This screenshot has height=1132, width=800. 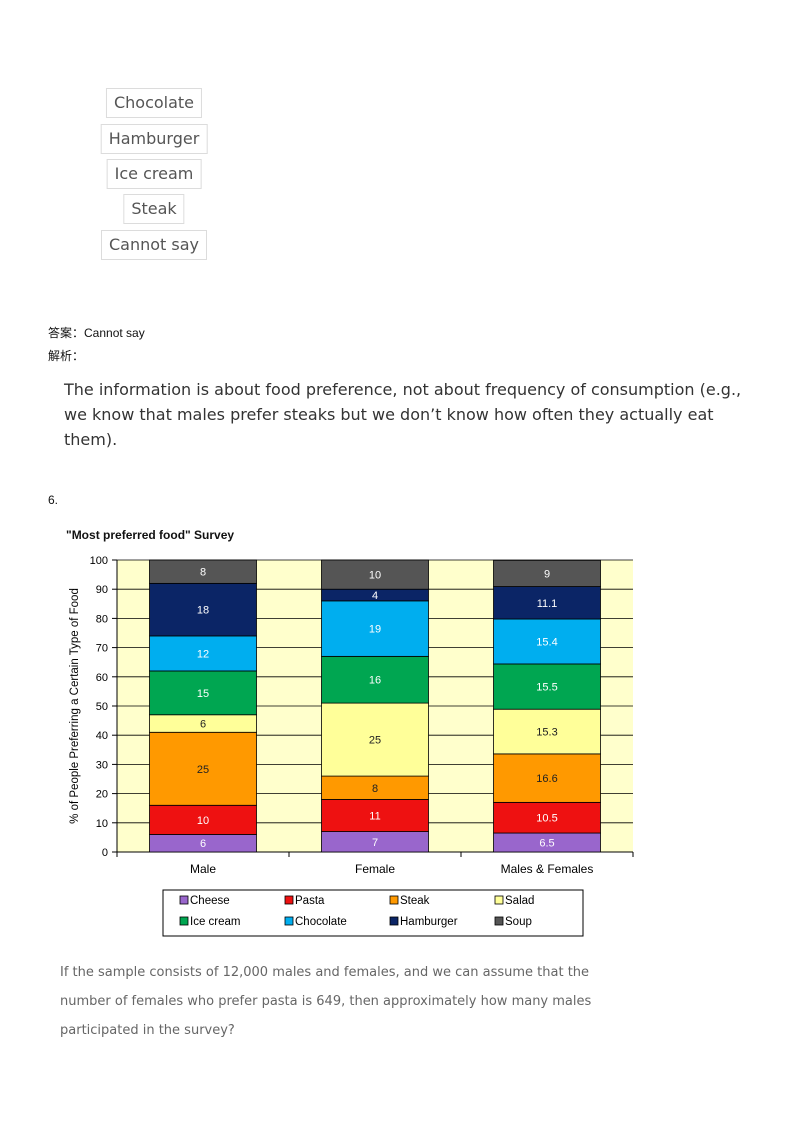 I want to click on bar-soup-female, so click(x=375, y=574).